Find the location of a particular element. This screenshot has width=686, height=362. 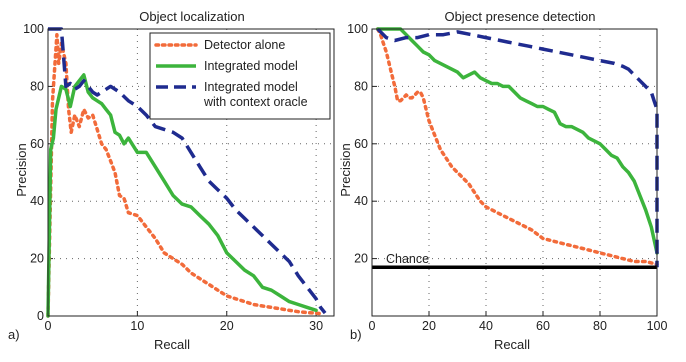

legend-label-oracle: Integrated model with context oracle is located at coordinates (255, 94).